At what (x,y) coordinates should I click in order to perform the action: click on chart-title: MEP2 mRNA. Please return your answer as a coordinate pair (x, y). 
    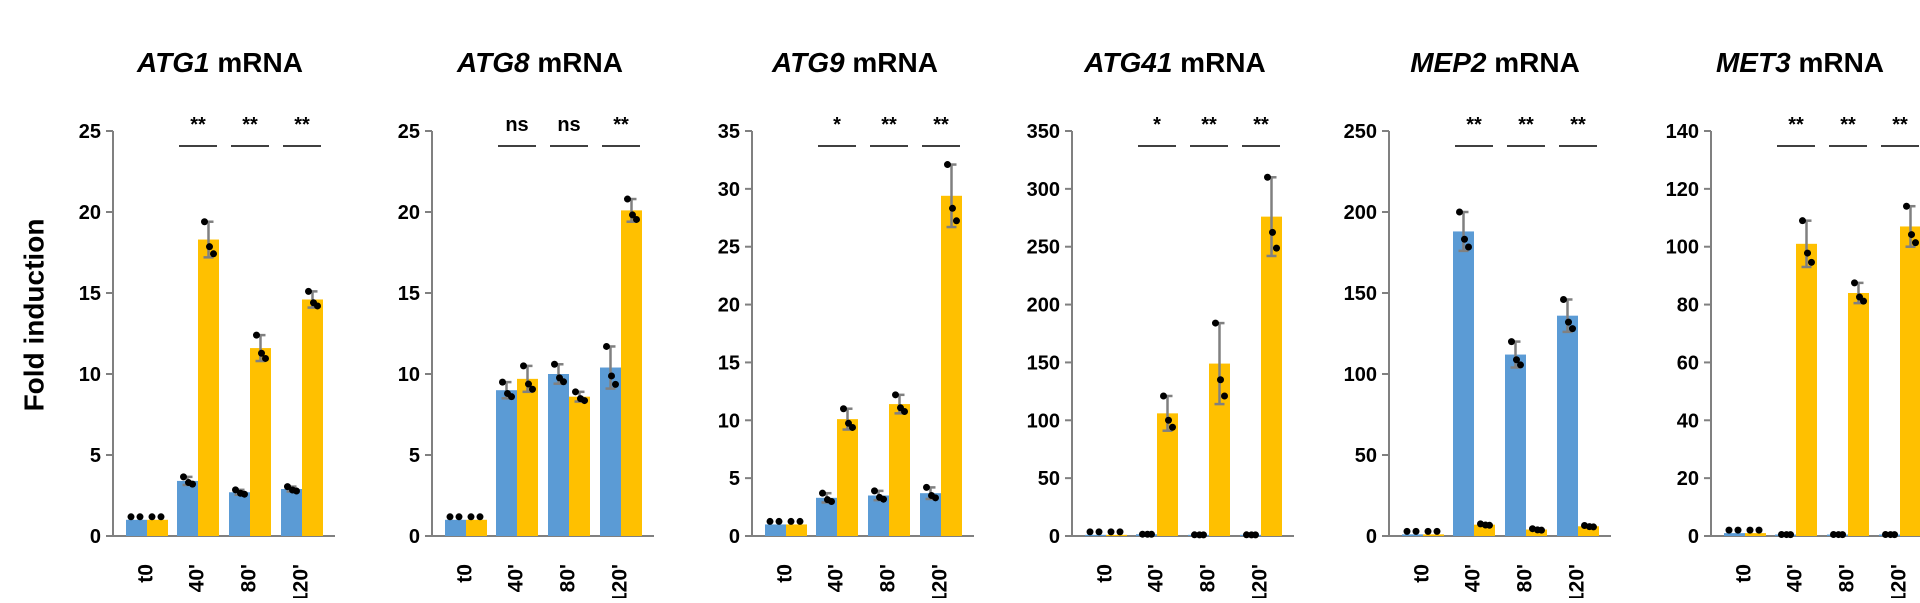
    Looking at the image, I should click on (1495, 62).